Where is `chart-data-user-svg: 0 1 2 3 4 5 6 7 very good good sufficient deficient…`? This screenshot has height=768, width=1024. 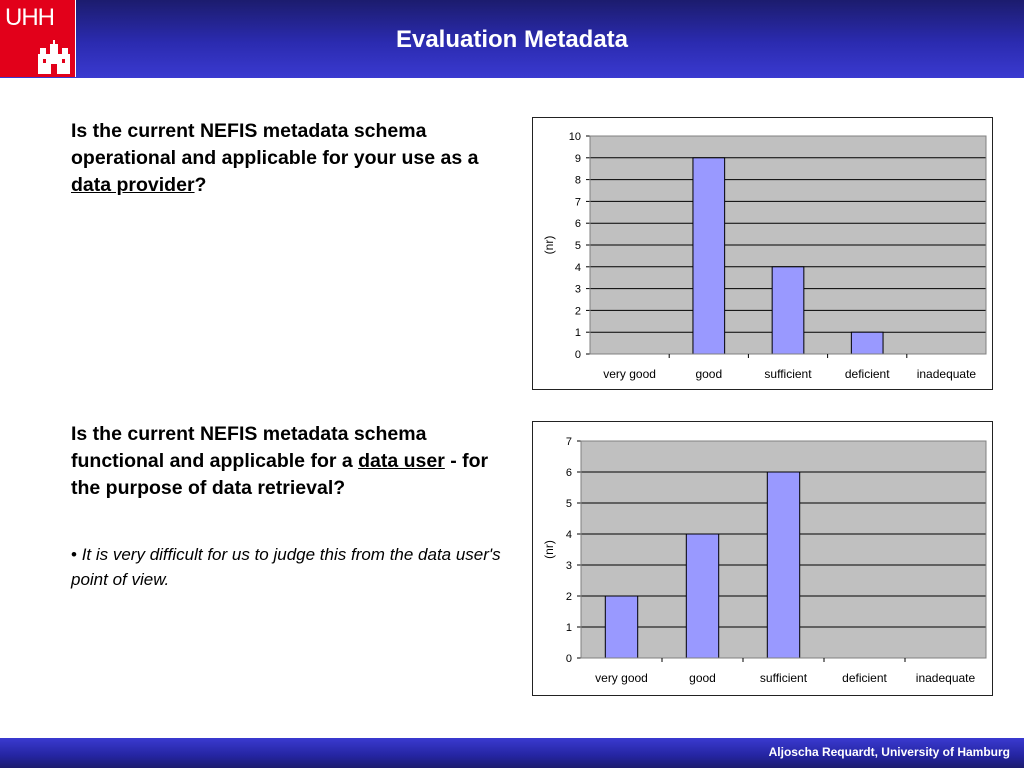 chart-data-user-svg: 0 1 2 3 4 5 6 7 very good good sufficient deficient… is located at coordinates (764, 560).